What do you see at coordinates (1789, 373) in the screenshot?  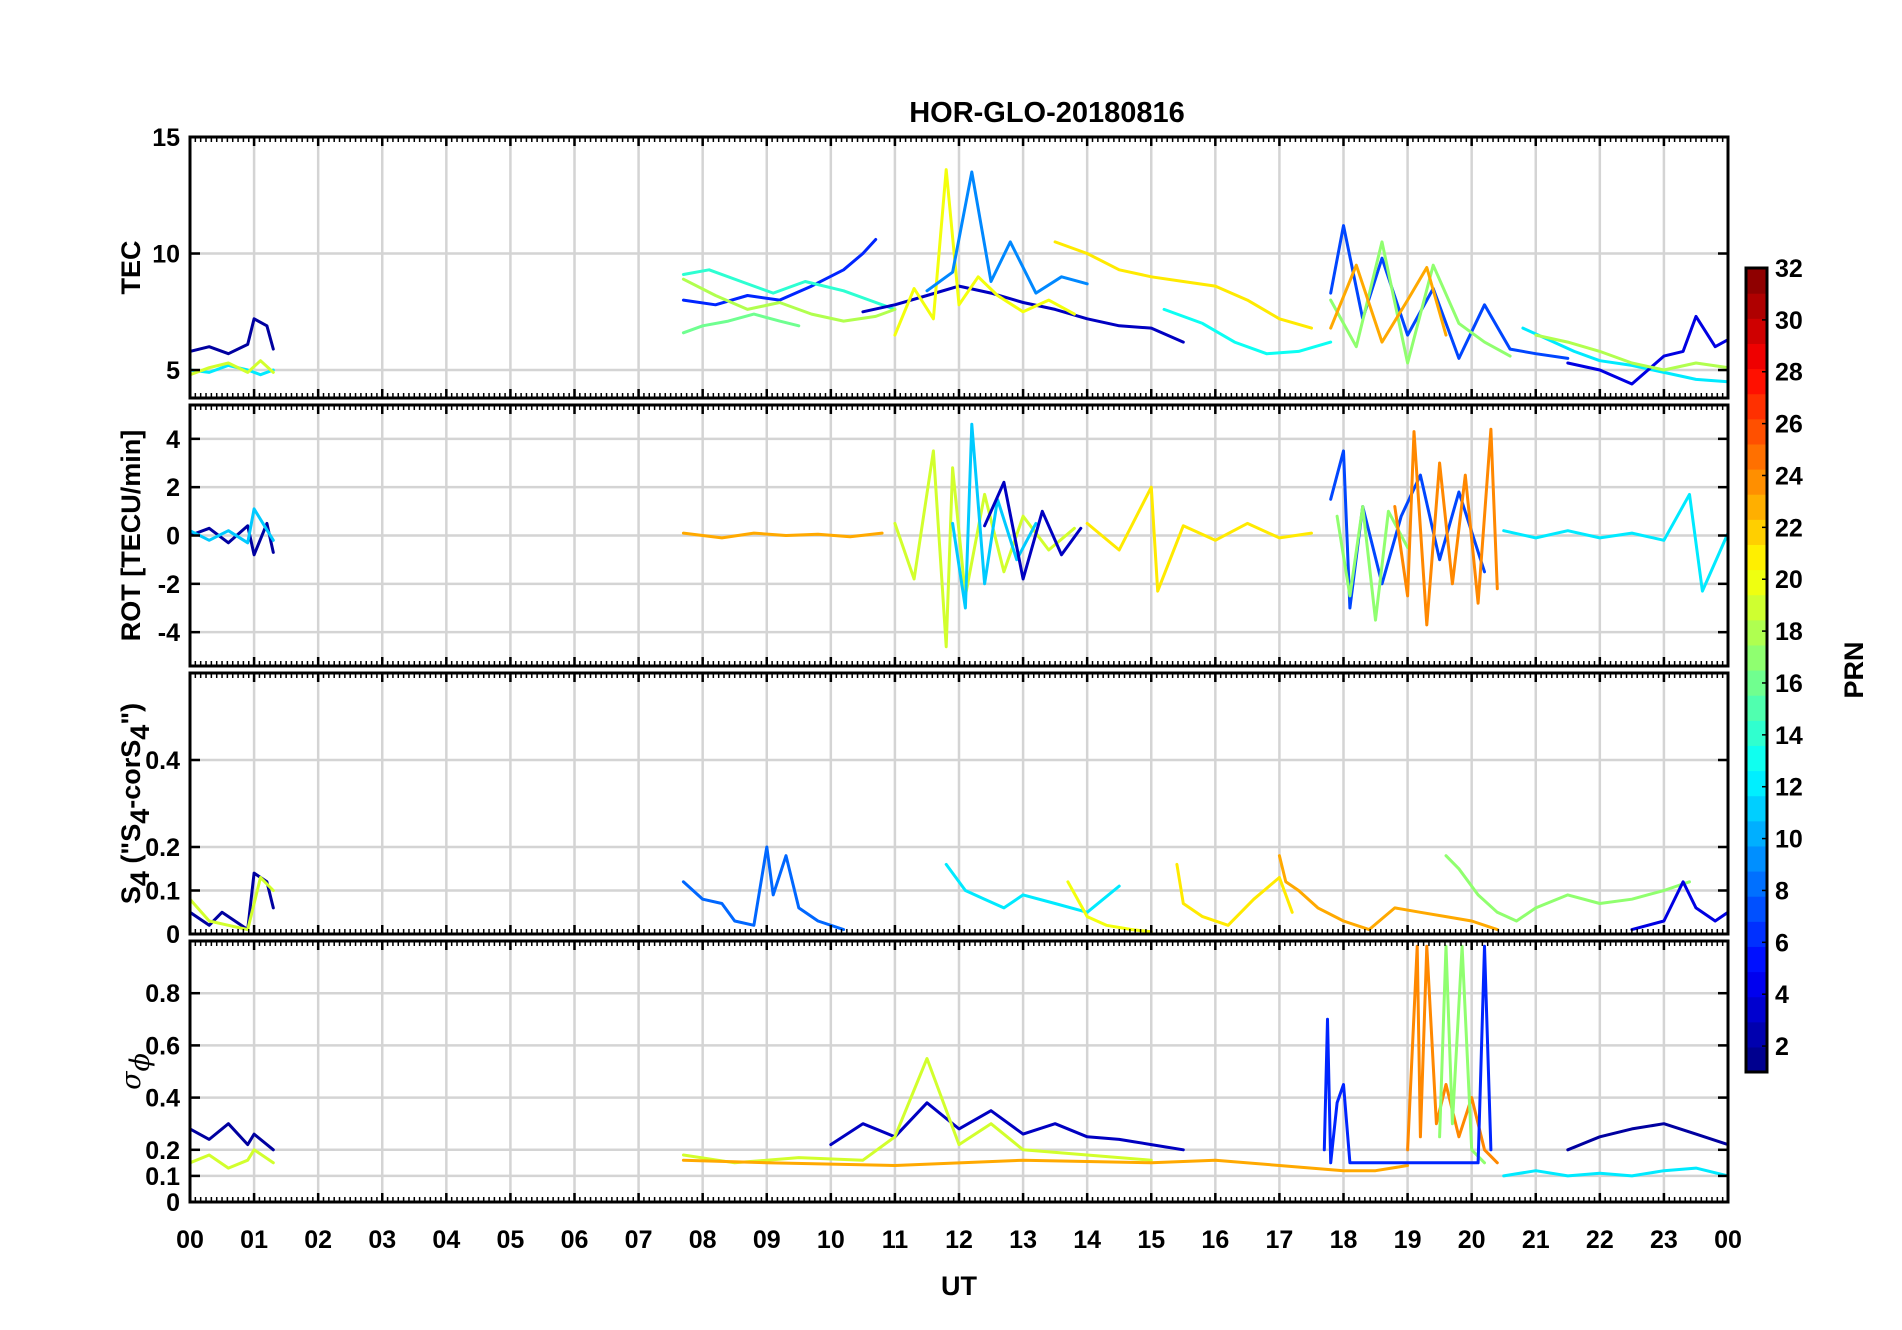 I see `colorbar-tick-label: 28` at bounding box center [1789, 373].